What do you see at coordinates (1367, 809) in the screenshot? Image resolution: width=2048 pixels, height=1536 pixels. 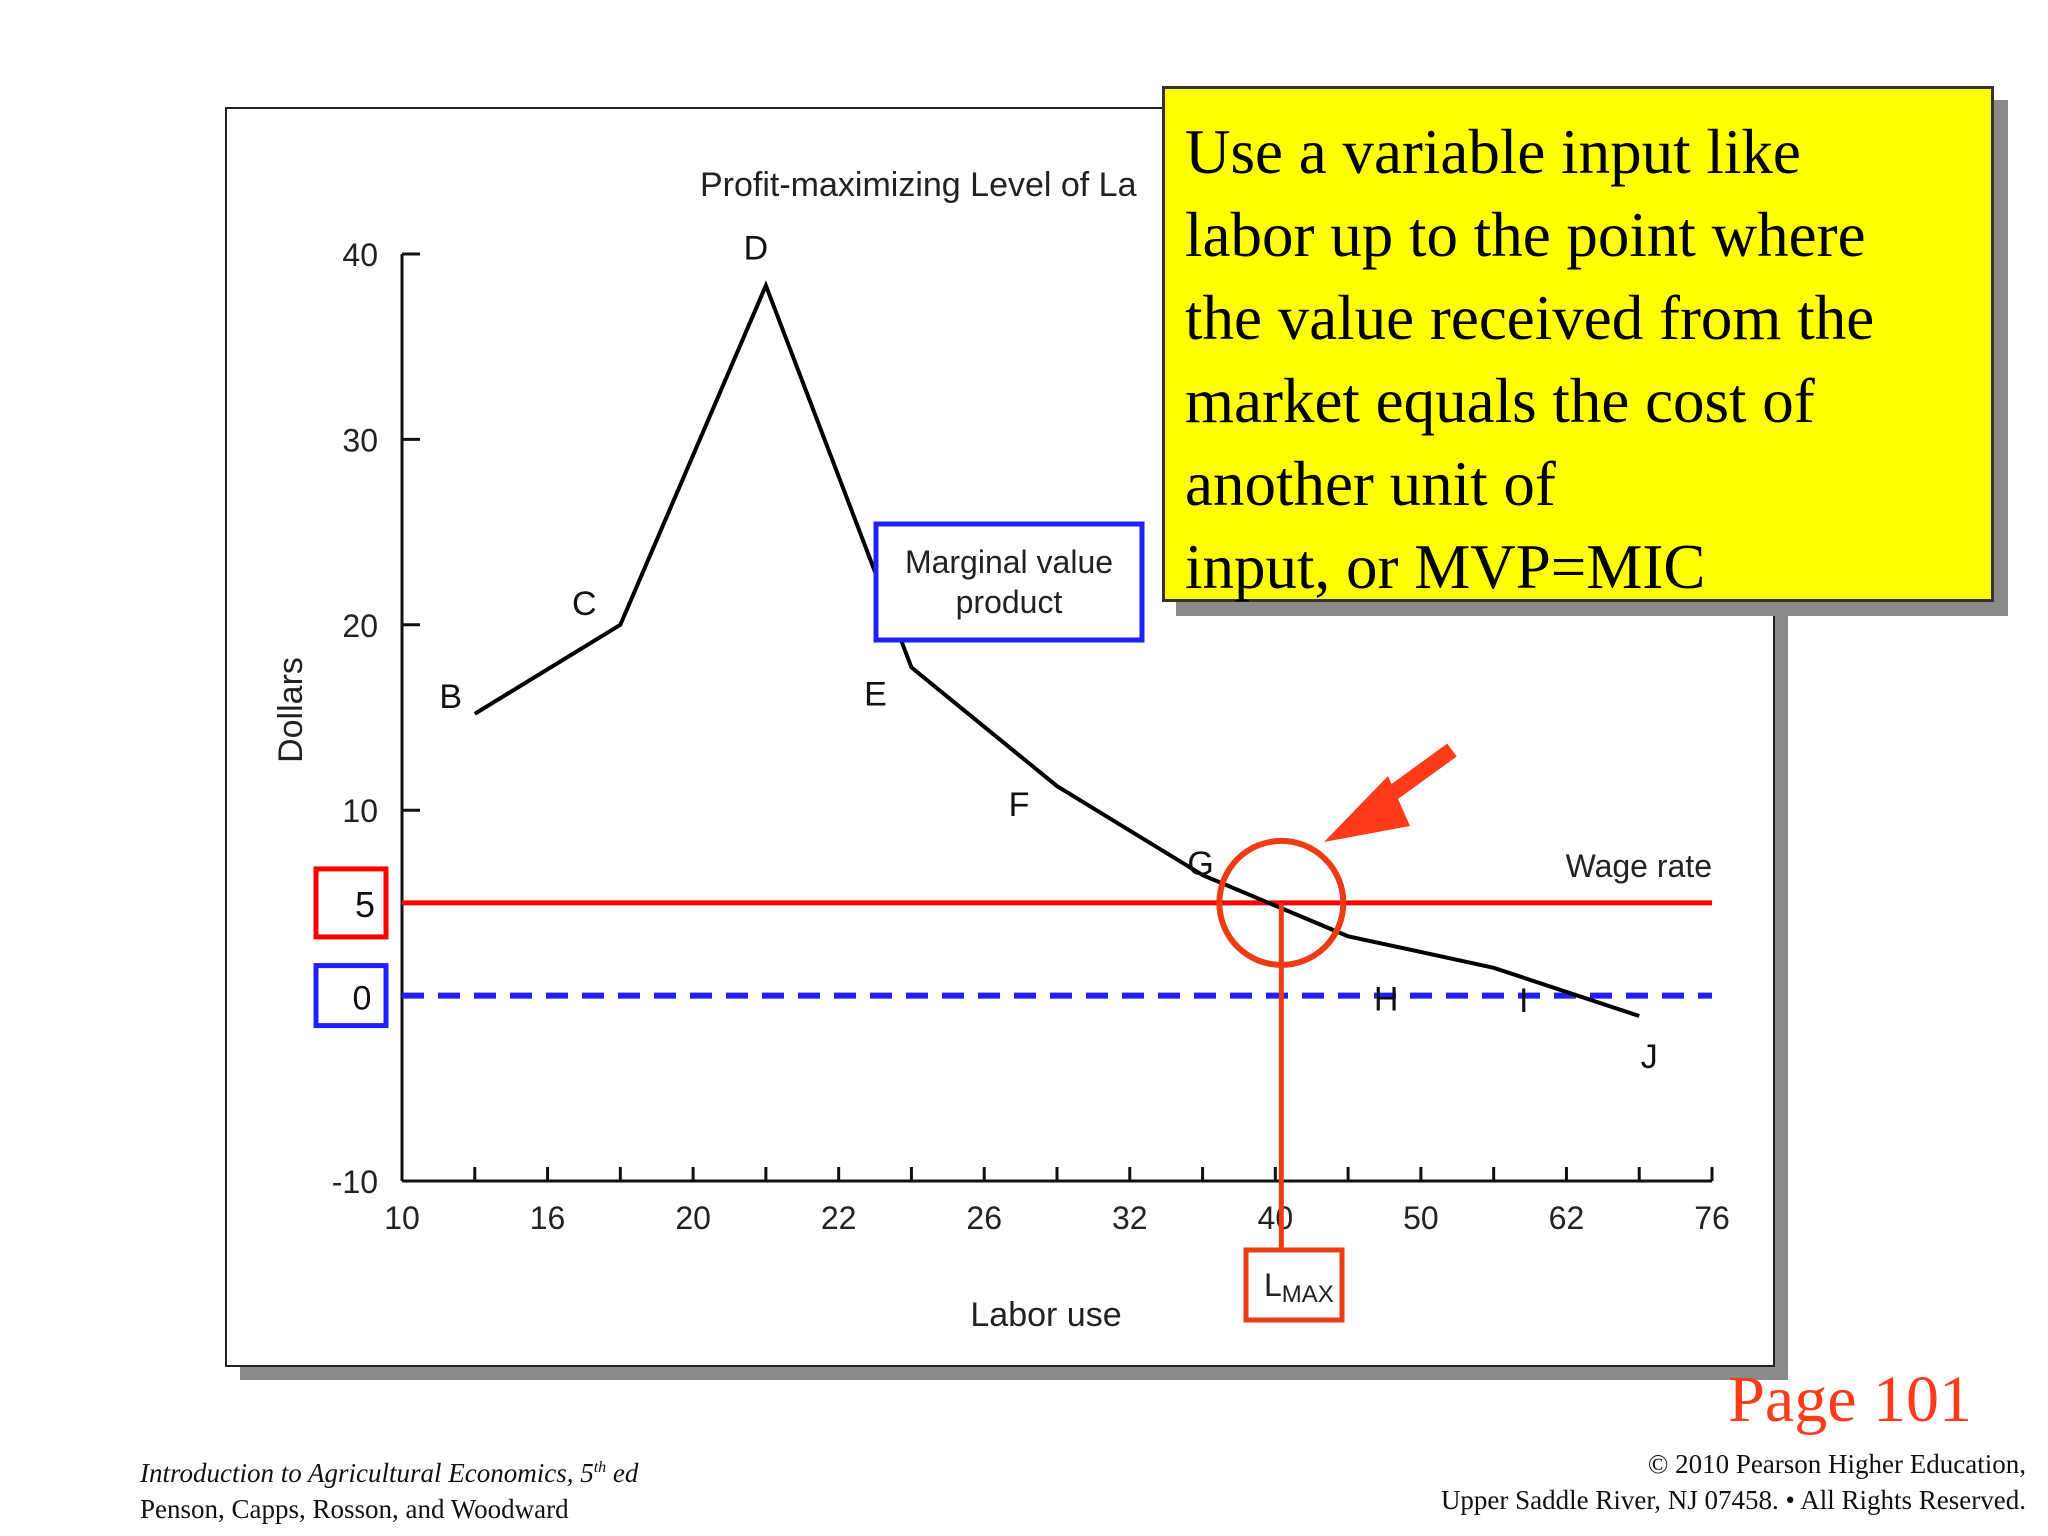 I see `arrow-head` at bounding box center [1367, 809].